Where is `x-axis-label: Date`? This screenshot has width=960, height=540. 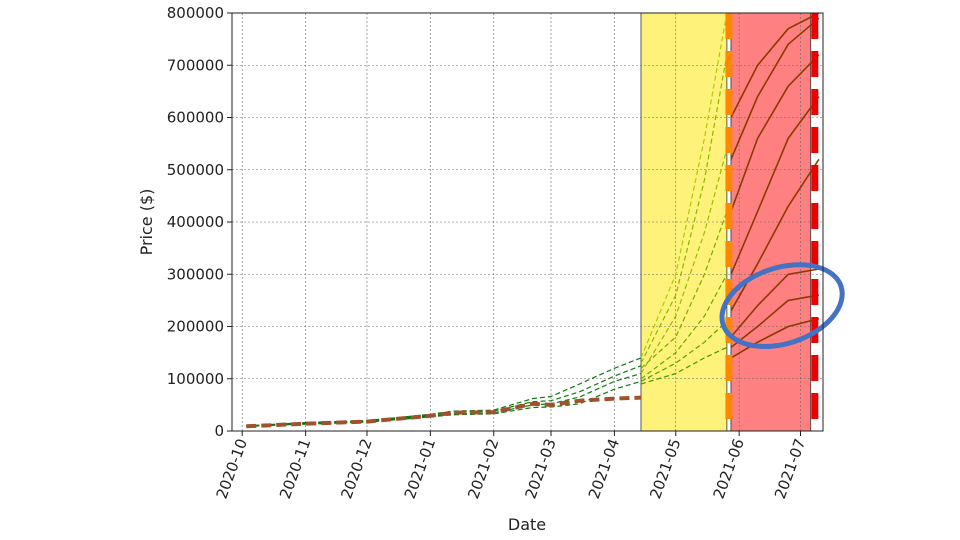 x-axis-label: Date is located at coordinates (527, 524).